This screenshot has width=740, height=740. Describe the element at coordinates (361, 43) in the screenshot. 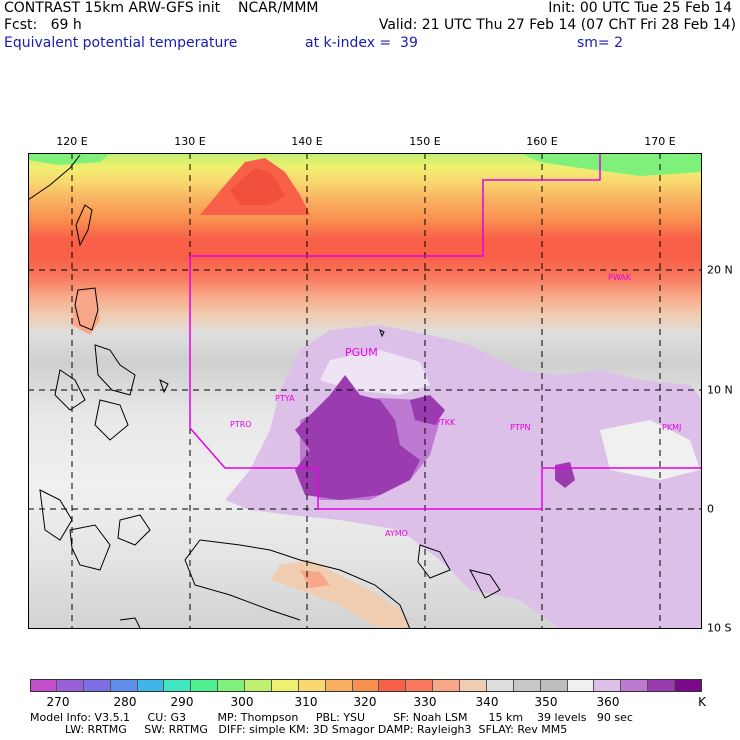

I see `level-info: at k-index = 39` at that location.